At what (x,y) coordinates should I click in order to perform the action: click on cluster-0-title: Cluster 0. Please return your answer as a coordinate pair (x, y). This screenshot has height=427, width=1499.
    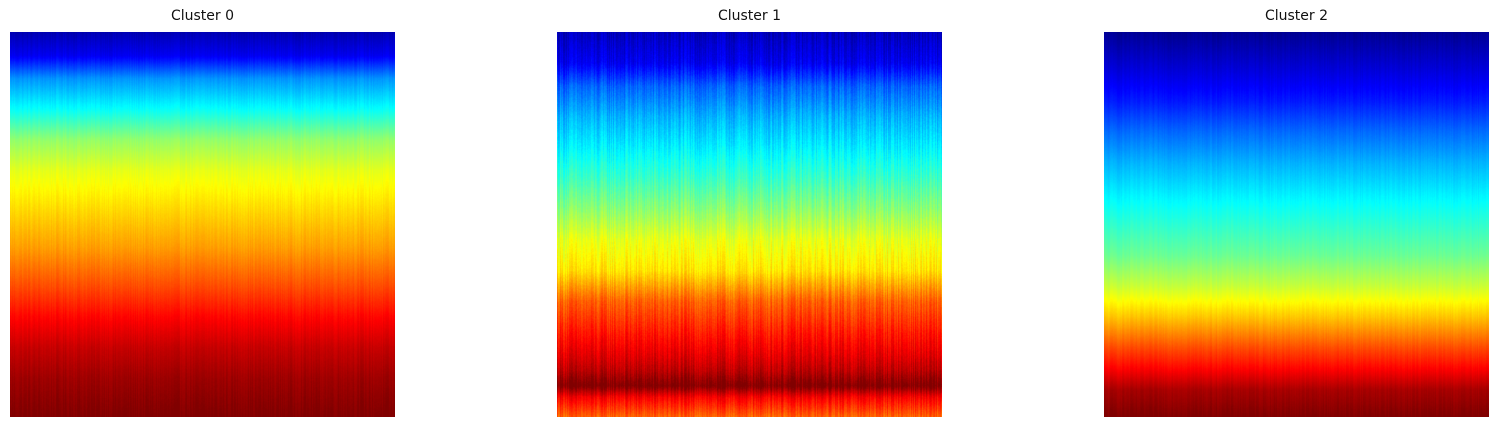
    Looking at the image, I should click on (202, 16).